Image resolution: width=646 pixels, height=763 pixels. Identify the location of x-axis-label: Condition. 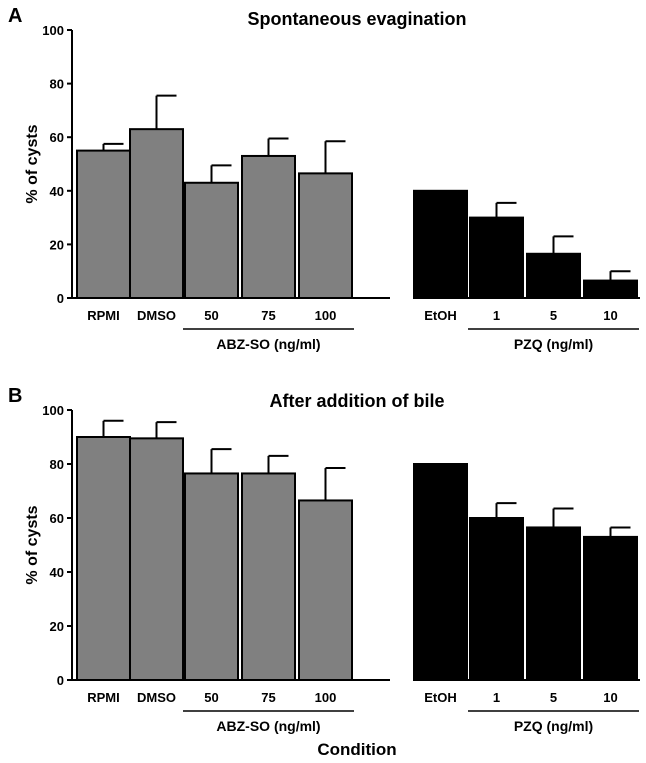
(356, 749).